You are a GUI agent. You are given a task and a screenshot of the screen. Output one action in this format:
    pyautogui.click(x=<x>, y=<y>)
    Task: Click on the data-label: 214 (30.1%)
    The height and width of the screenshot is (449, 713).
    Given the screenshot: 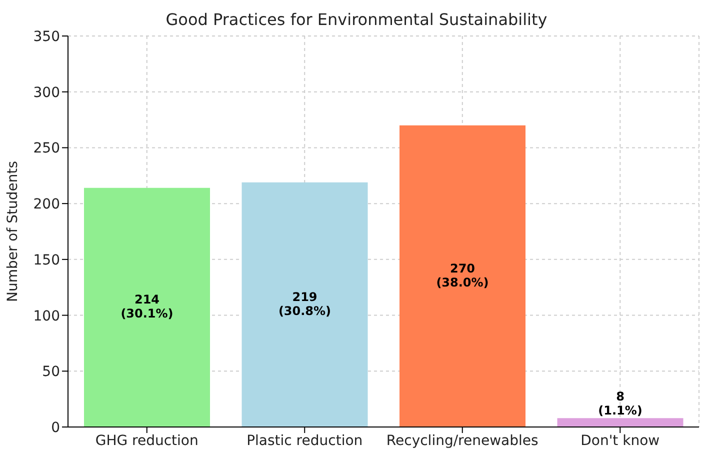 What is the action you would take?
    pyautogui.click(x=147, y=306)
    